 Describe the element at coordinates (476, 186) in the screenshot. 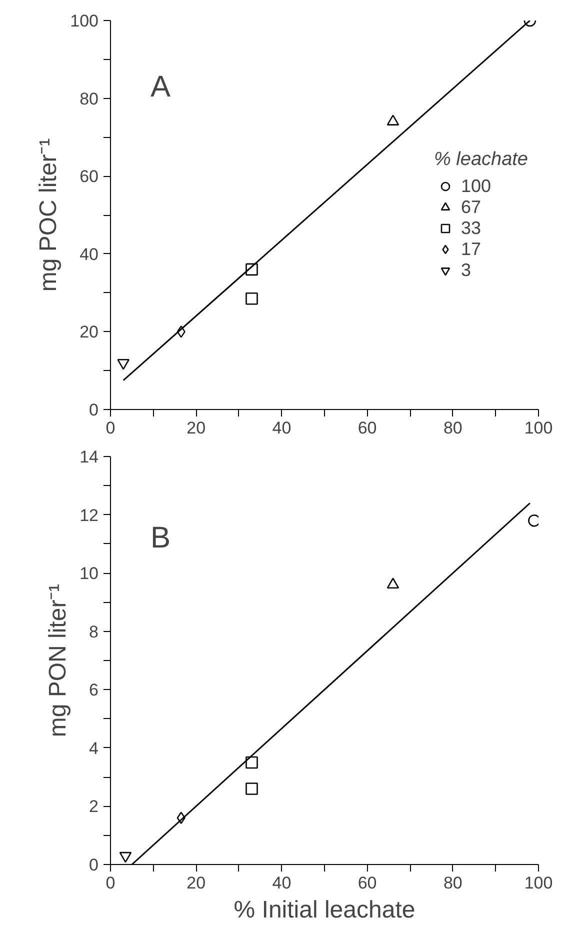

I see `legend-label: 100` at that location.